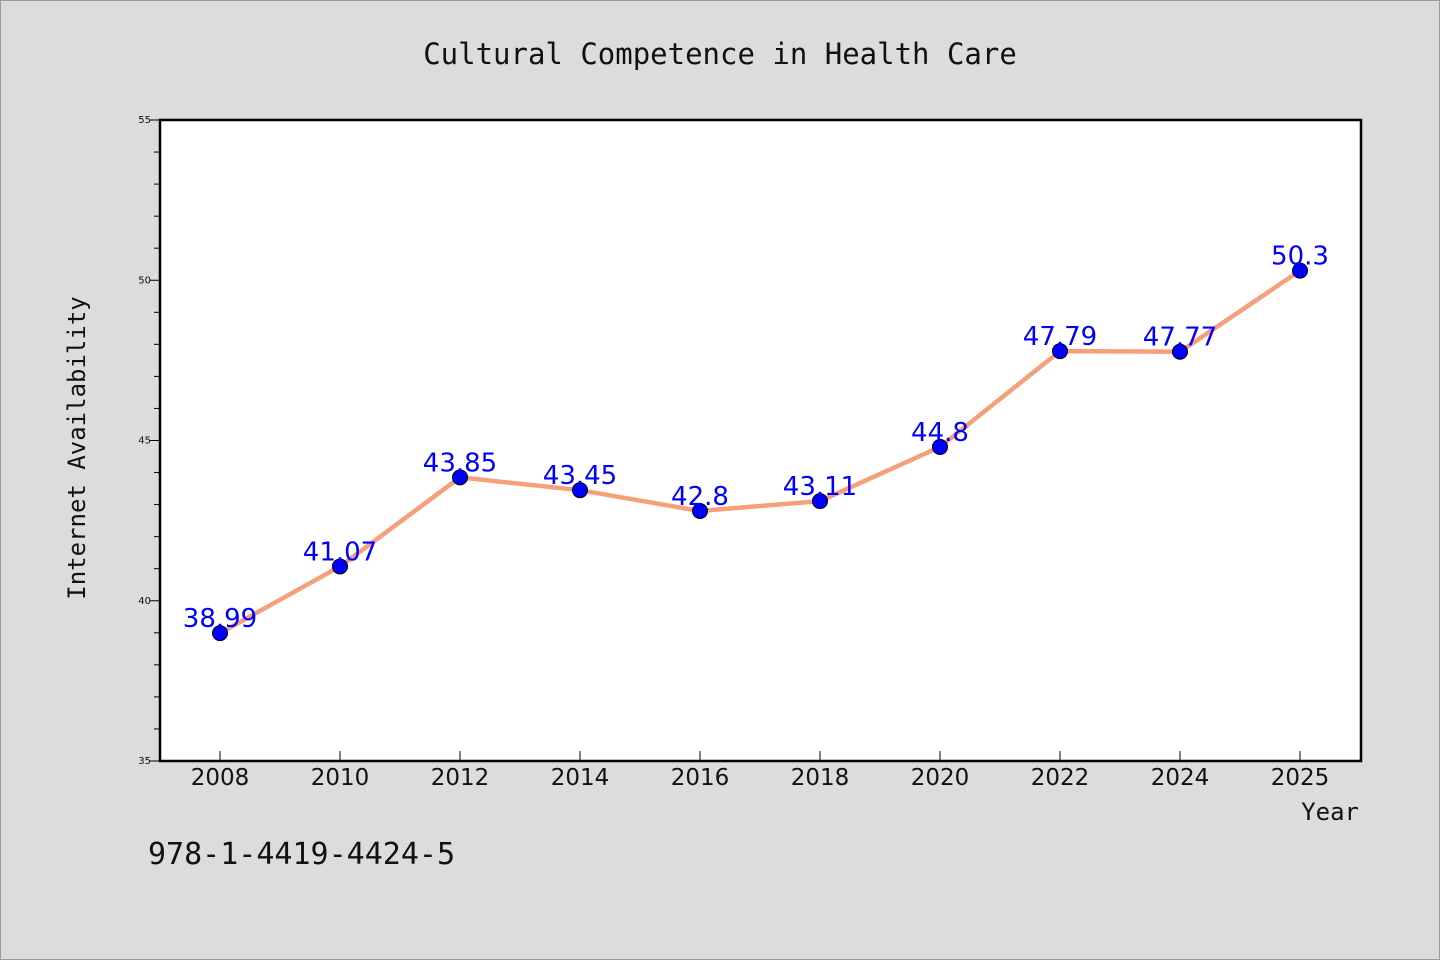  What do you see at coordinates (1300, 257) in the screenshot?
I see `data-label: 50.3` at bounding box center [1300, 257].